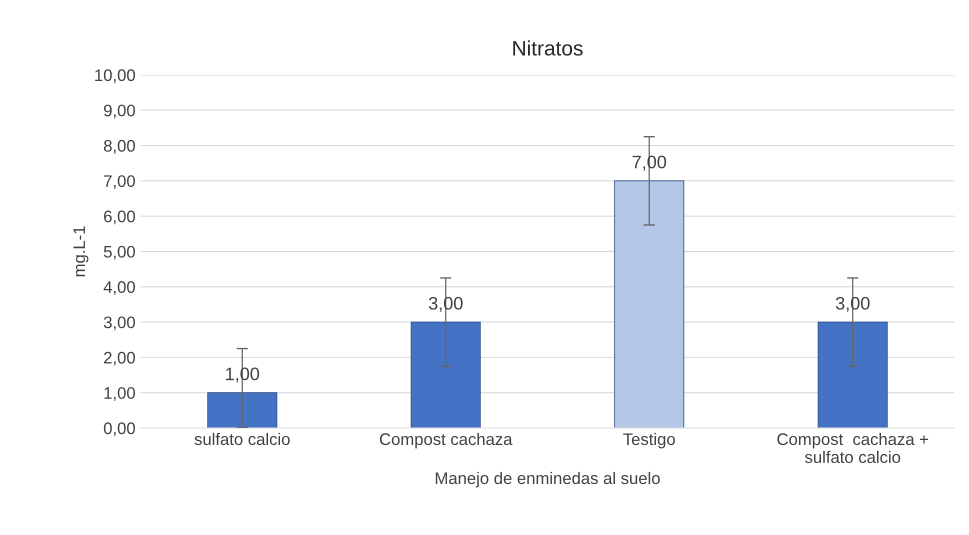  What do you see at coordinates (119, 359) in the screenshot?
I see `y-tick-label: 2,00` at bounding box center [119, 359].